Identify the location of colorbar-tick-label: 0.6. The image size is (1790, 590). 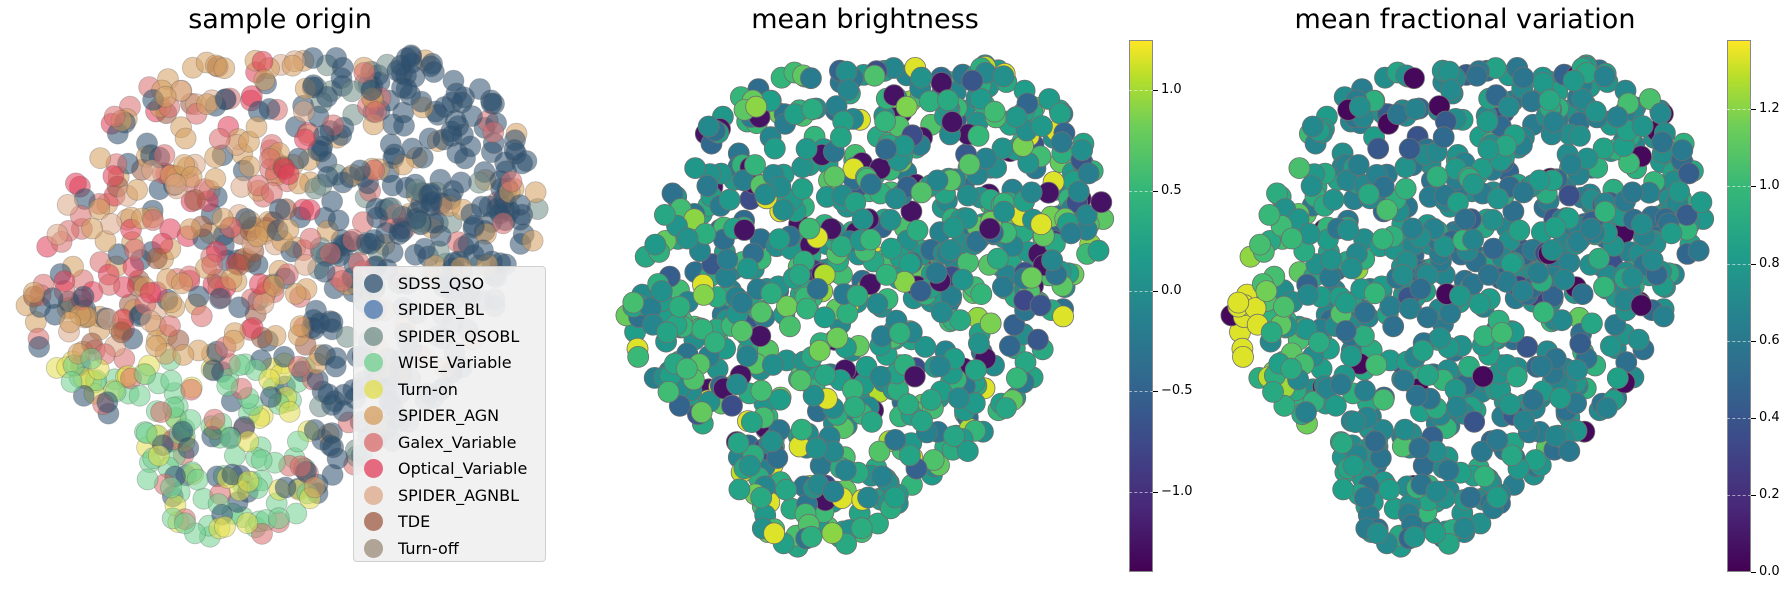
(1769, 340).